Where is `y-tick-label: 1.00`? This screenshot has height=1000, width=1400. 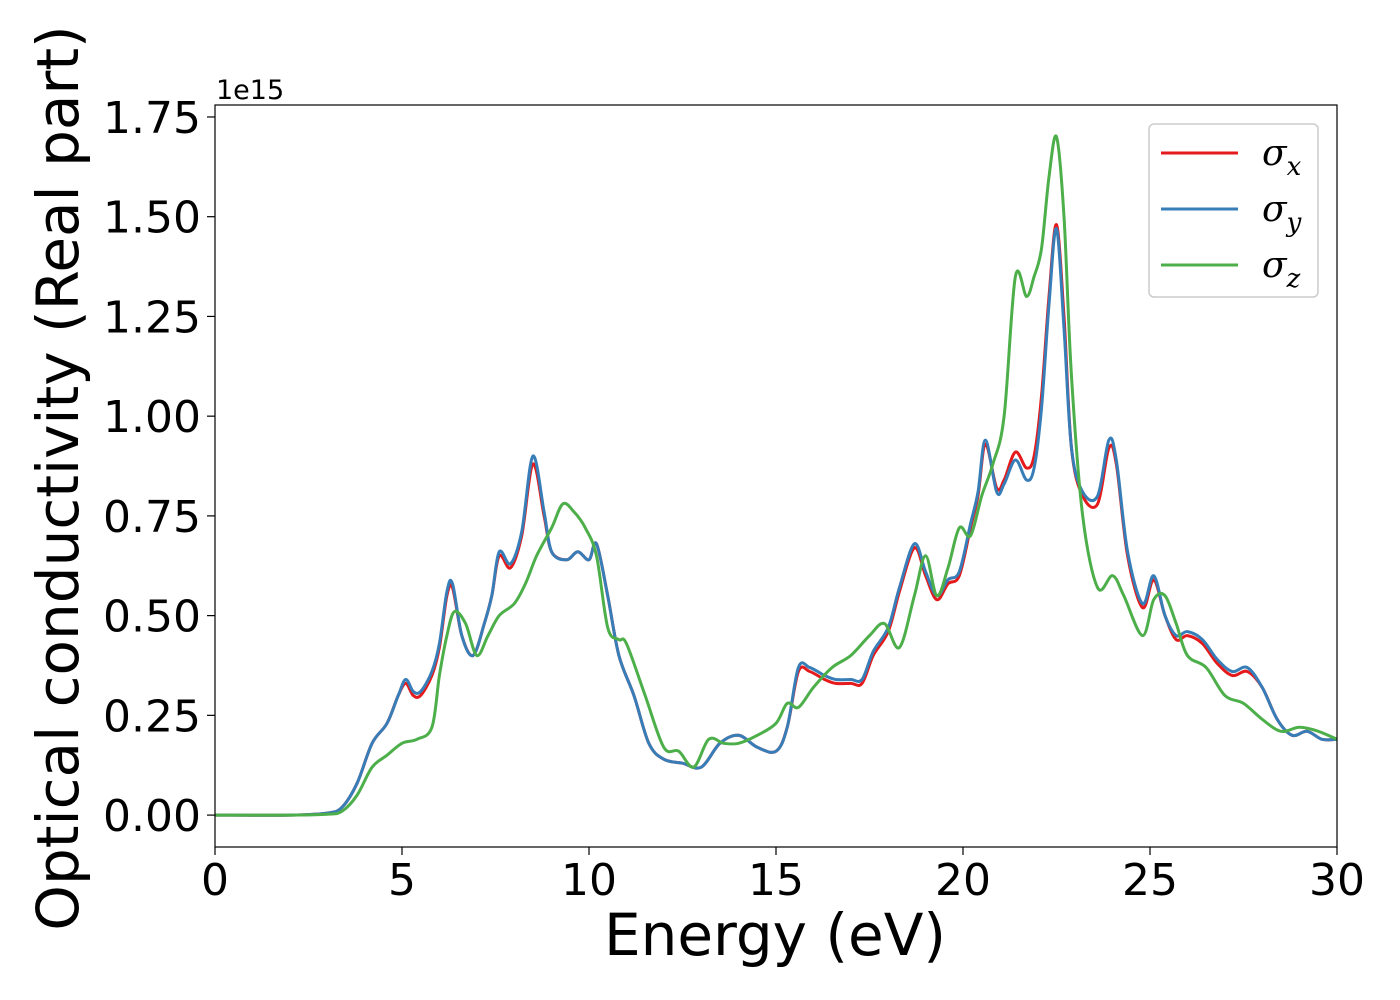
y-tick-label: 1.00 is located at coordinates (152, 417).